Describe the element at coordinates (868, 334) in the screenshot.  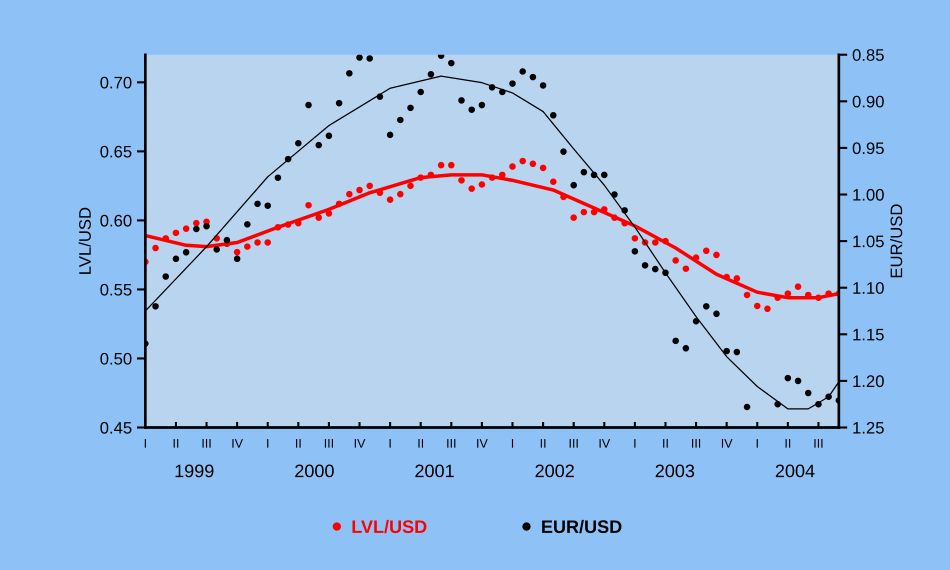
I see `y2-tick-label: 1.15` at that location.